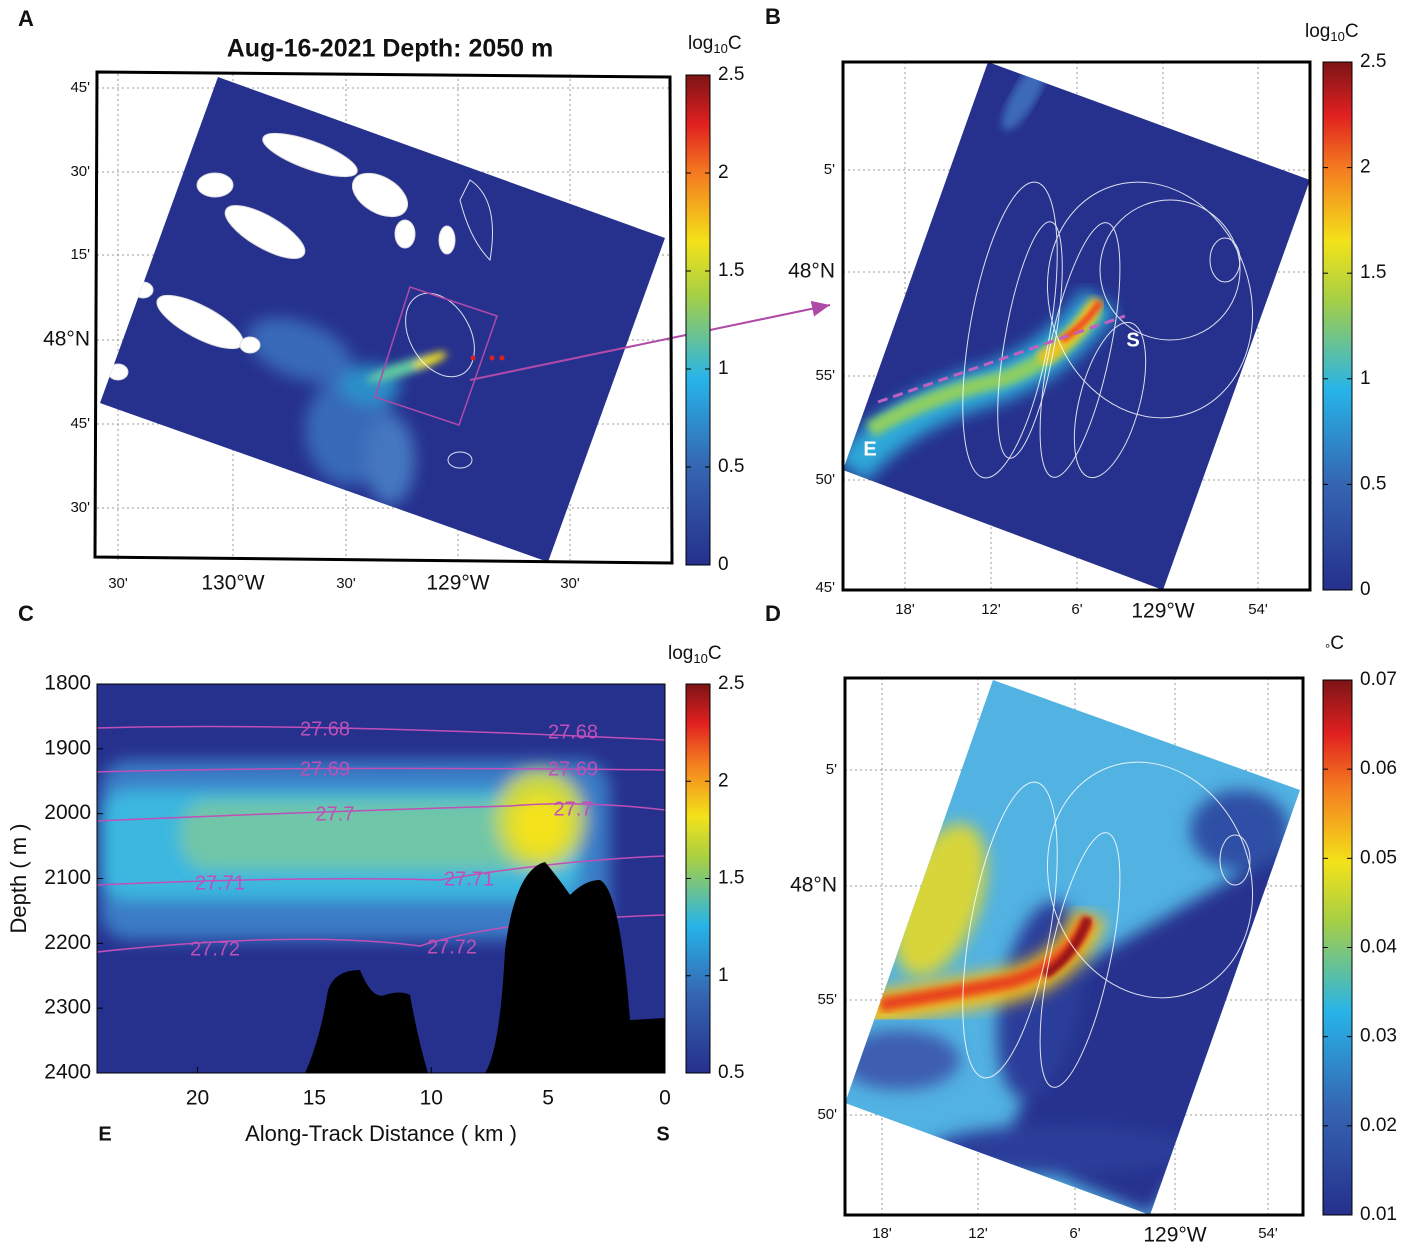 The image size is (1403, 1254). I want to click on y-tick-label: 1900, so click(67, 747).